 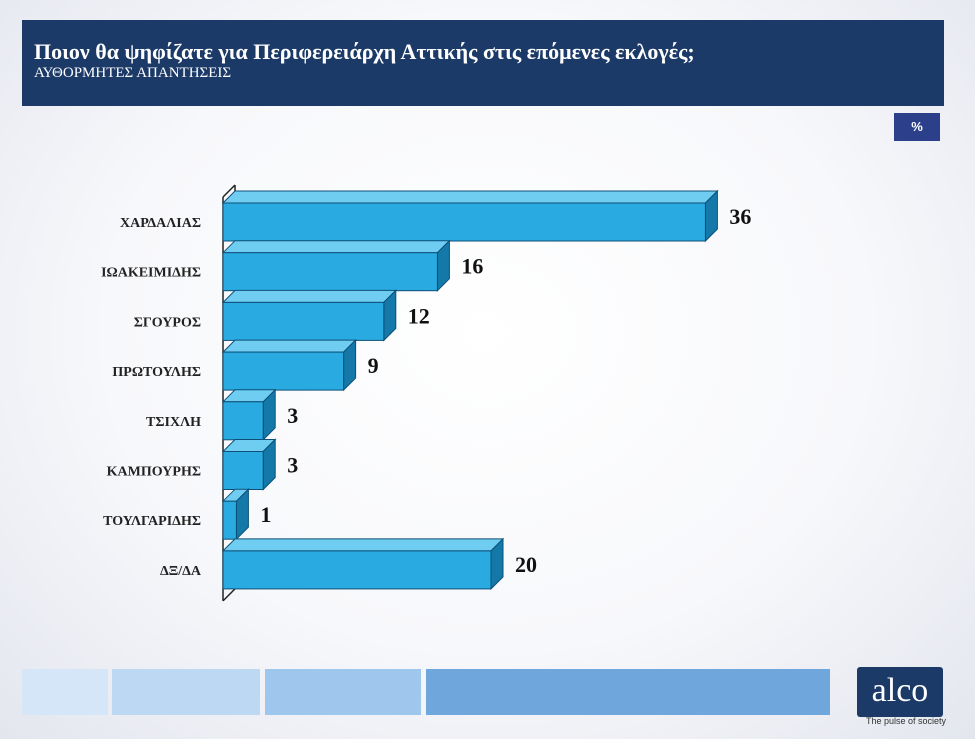 I want to click on value-label: 9, so click(x=373, y=365).